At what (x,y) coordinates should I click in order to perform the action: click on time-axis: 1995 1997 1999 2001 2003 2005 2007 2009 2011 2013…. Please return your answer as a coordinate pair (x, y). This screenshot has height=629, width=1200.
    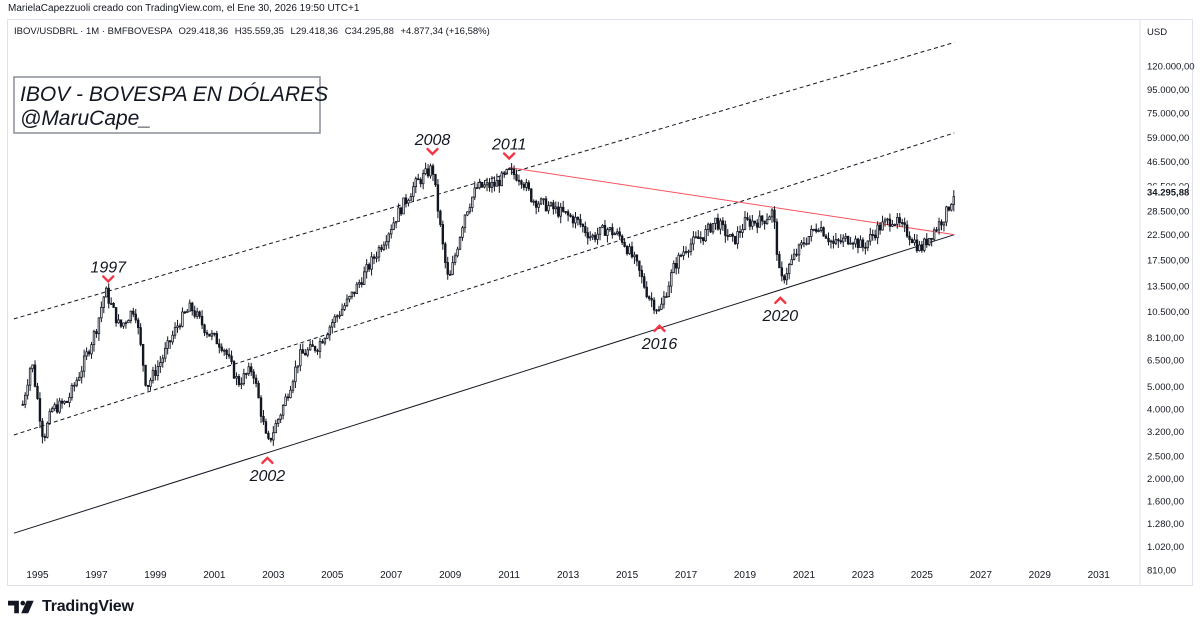
    Looking at the image, I should click on (568, 575).